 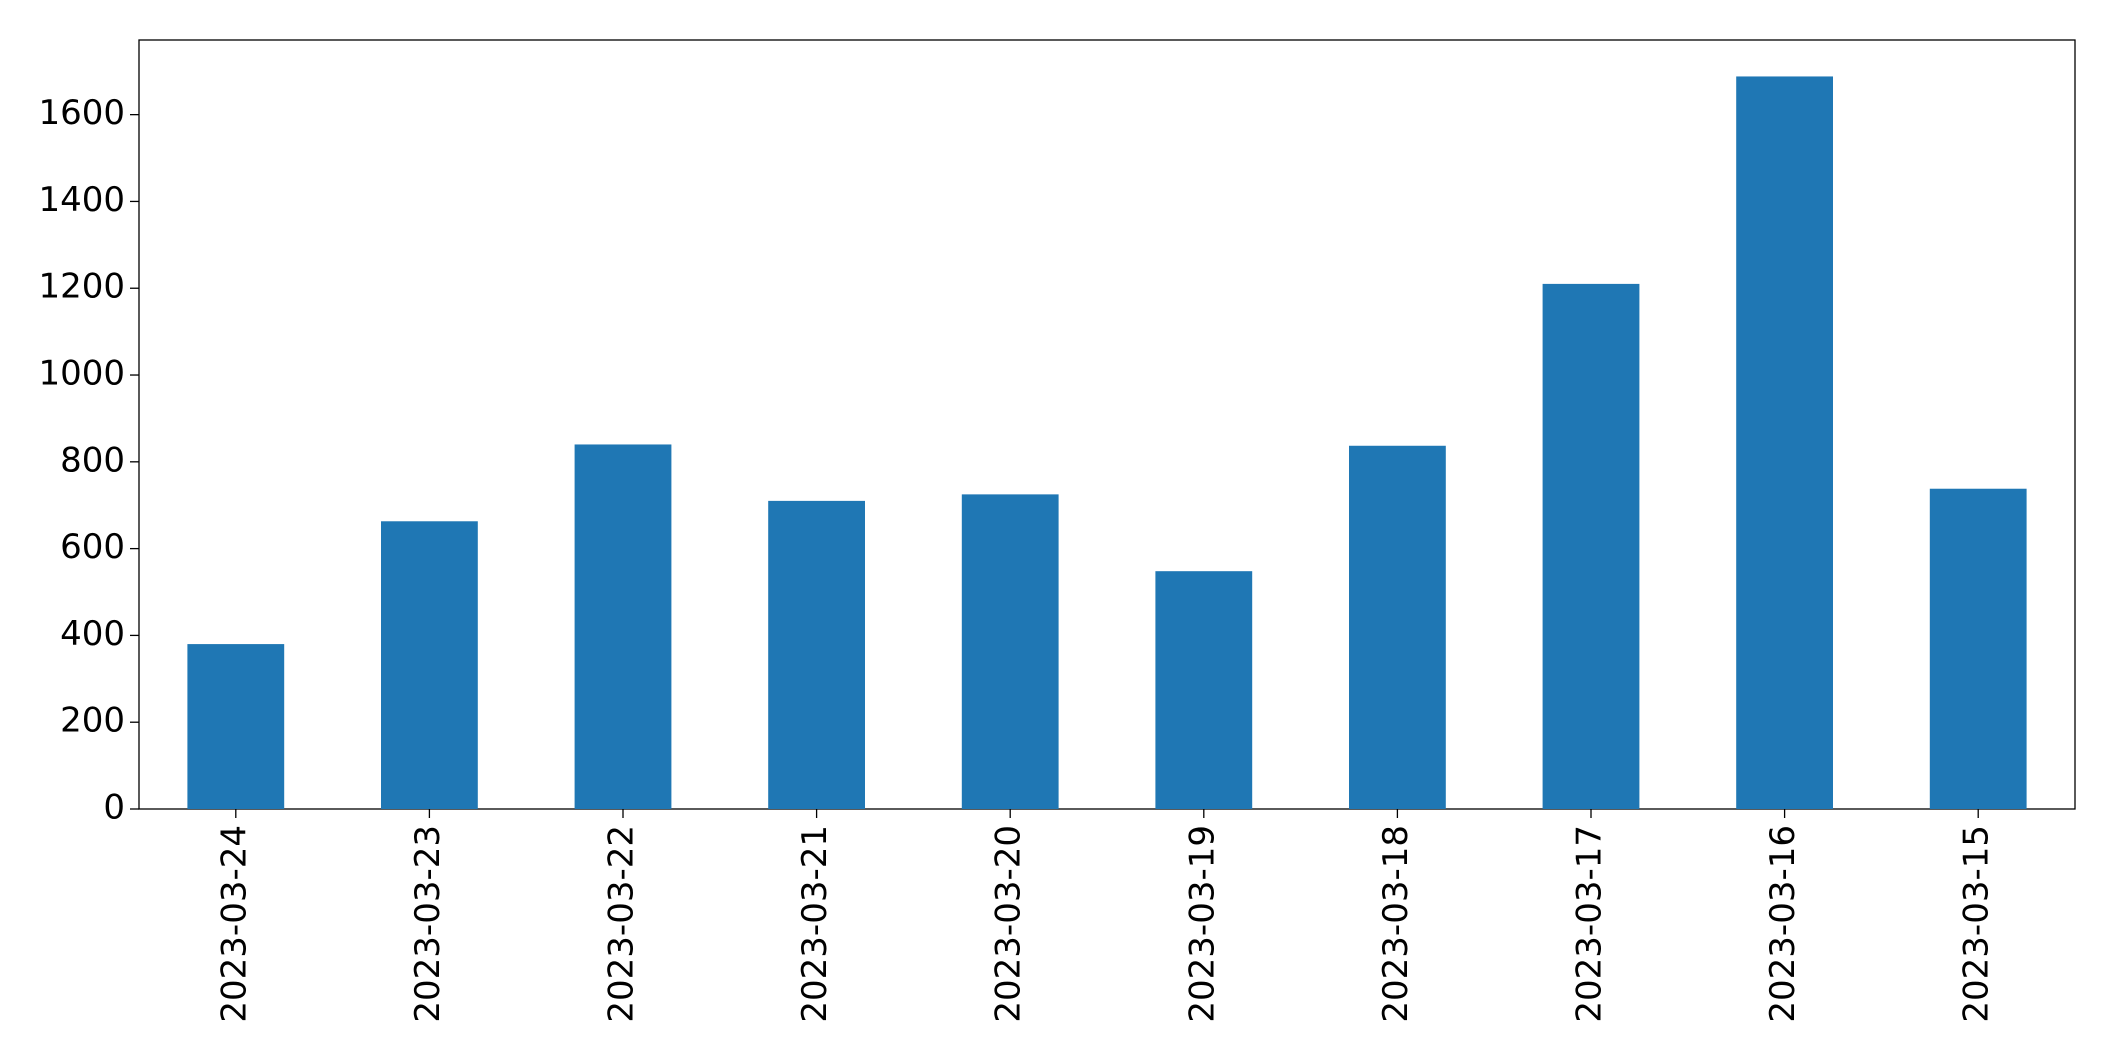 What do you see at coordinates (428, 924) in the screenshot?
I see `x-tick-label: 2023-03-23` at bounding box center [428, 924].